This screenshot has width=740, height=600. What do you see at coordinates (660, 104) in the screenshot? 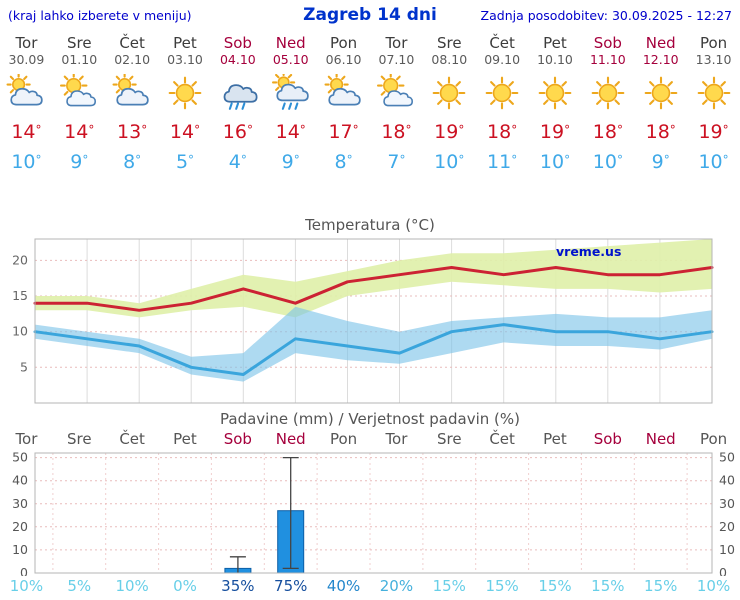
I see `day-column: Ned 12.10 18° 9°` at bounding box center [660, 104].